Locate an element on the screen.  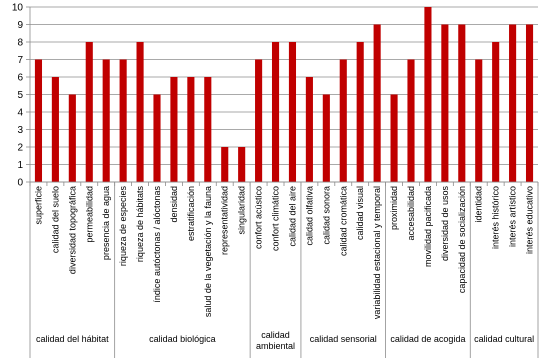
x-tick-marks is located at coordinates (284, 184).